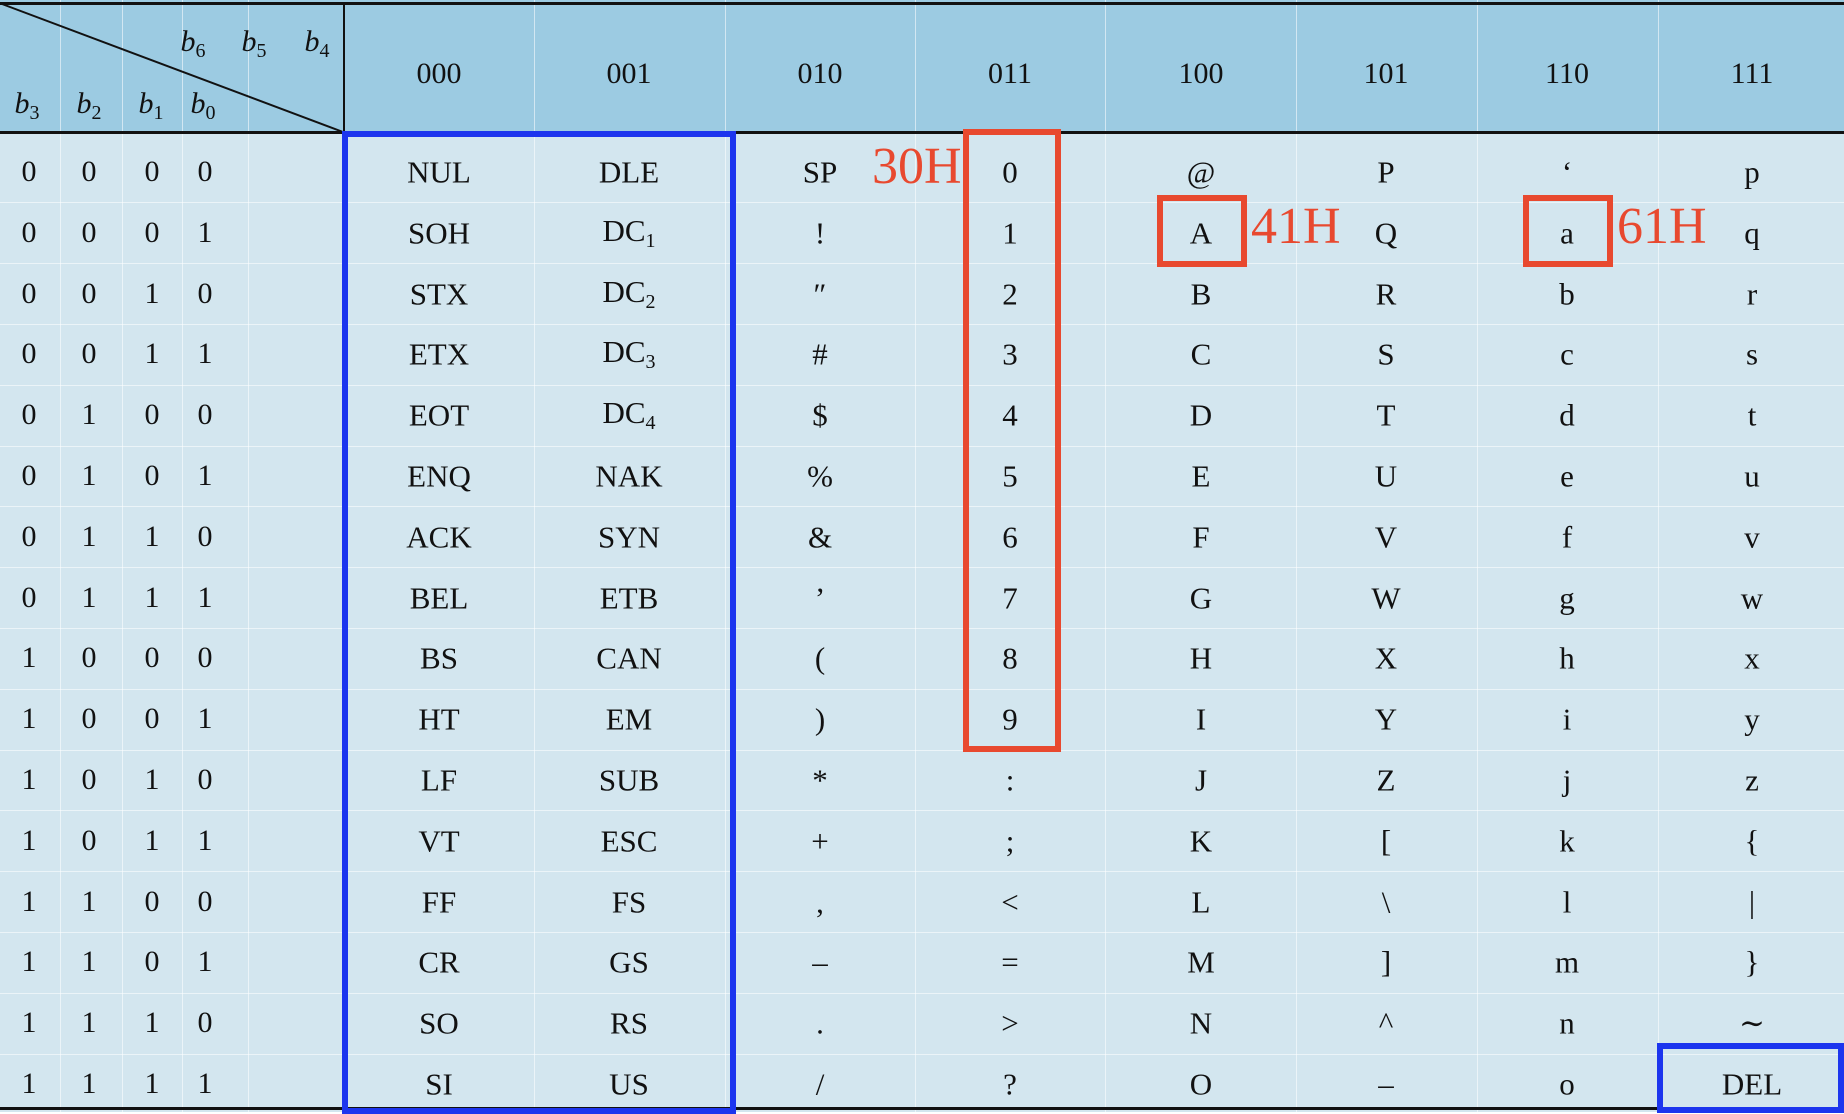 The image size is (1844, 1114). I want to click on char-cell: G, so click(1201, 598).